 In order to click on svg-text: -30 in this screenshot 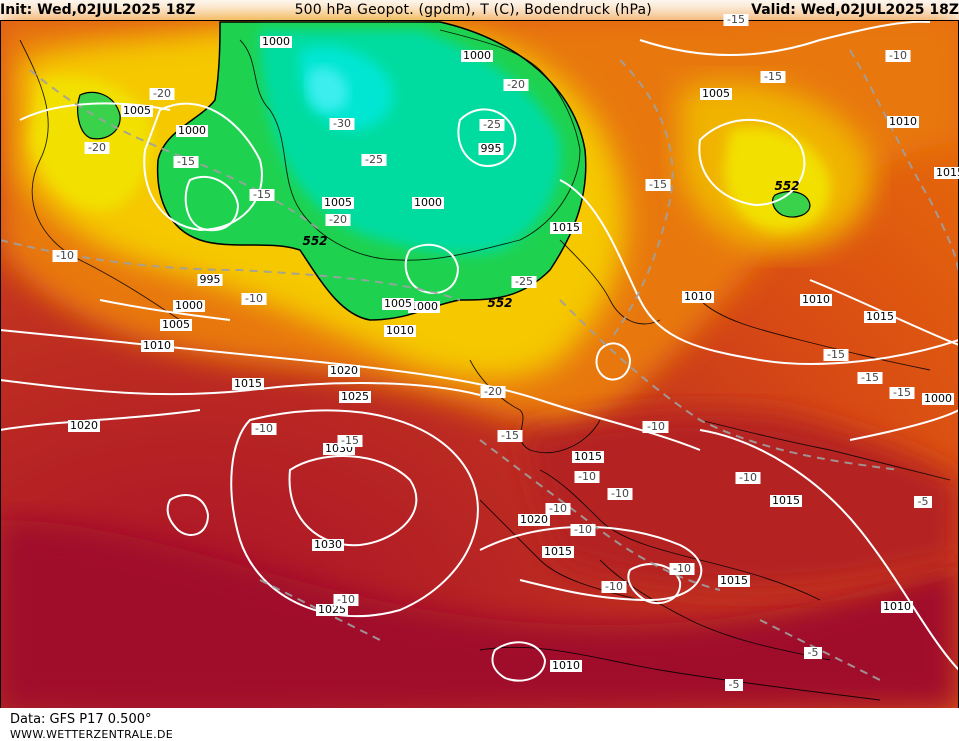, I will do `click(342, 123)`.